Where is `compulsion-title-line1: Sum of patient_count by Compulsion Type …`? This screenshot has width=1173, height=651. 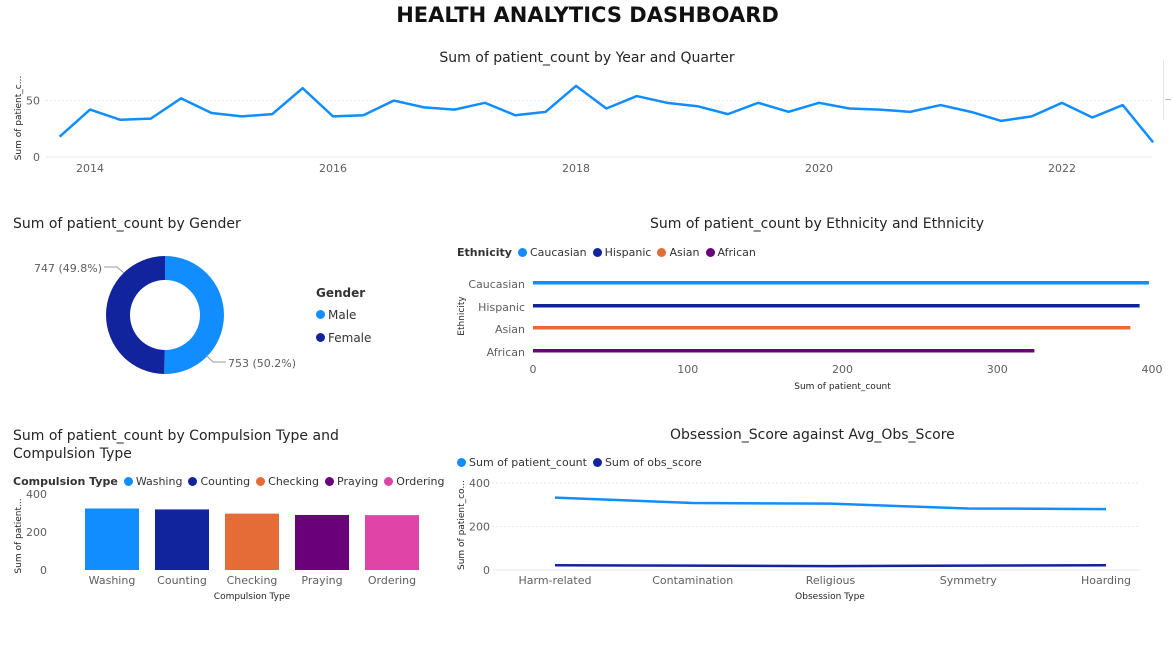 compulsion-title-line1: Sum of patient_count by Compulsion Type … is located at coordinates (176, 436).